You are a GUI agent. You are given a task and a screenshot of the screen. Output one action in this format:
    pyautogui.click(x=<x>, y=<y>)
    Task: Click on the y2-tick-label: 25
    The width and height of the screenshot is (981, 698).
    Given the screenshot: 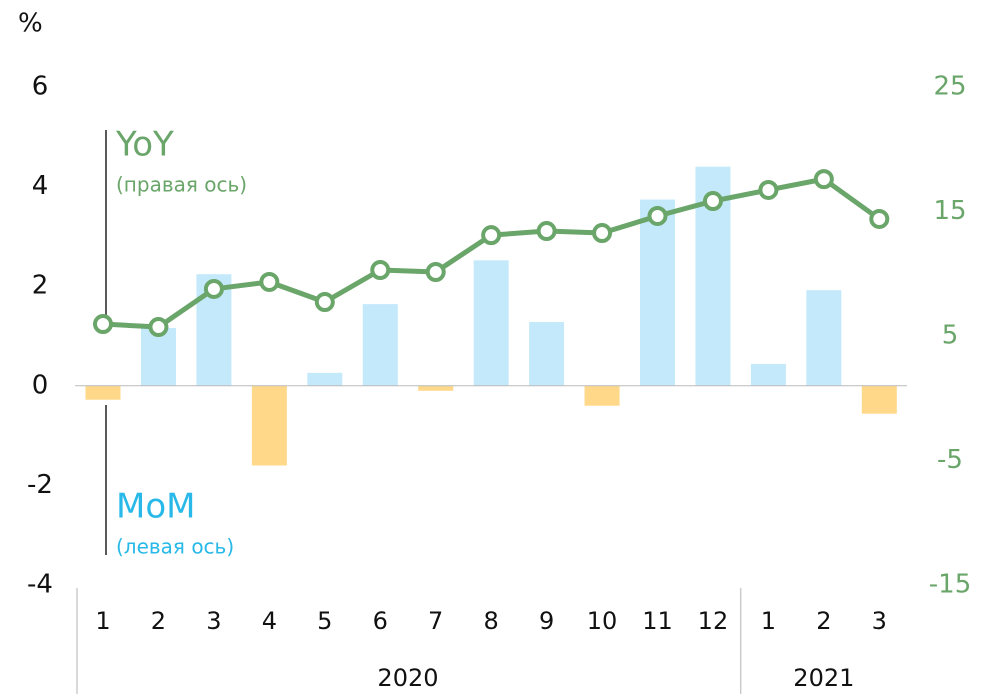 What is the action you would take?
    pyautogui.click(x=949, y=87)
    